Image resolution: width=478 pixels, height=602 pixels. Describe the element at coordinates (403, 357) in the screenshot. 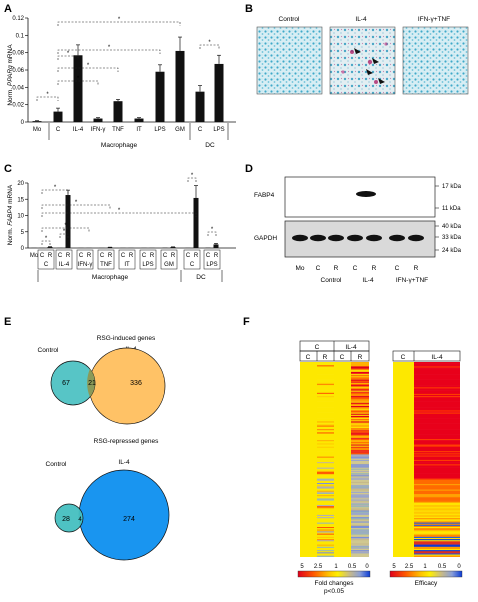

I see `efficacy-header-c: C` at that location.